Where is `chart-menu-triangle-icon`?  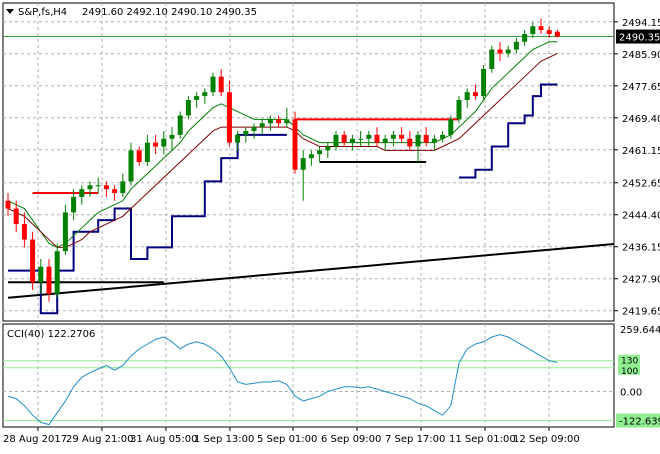 chart-menu-triangle-icon is located at coordinates (10, 11).